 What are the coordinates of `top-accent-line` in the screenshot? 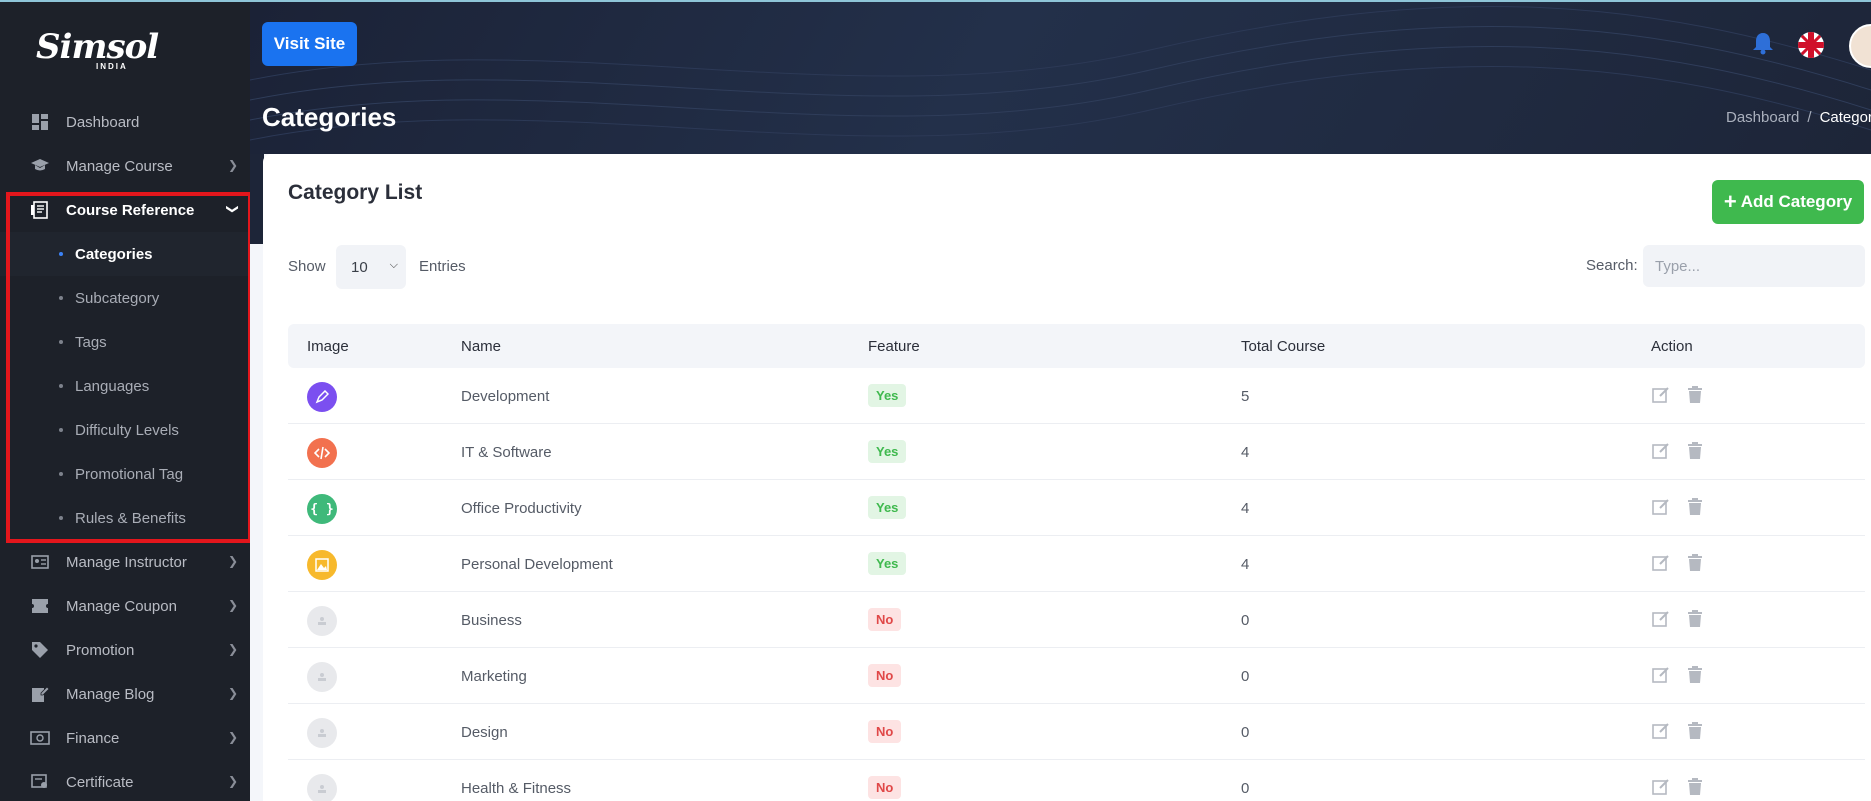 It's located at (935, 1).